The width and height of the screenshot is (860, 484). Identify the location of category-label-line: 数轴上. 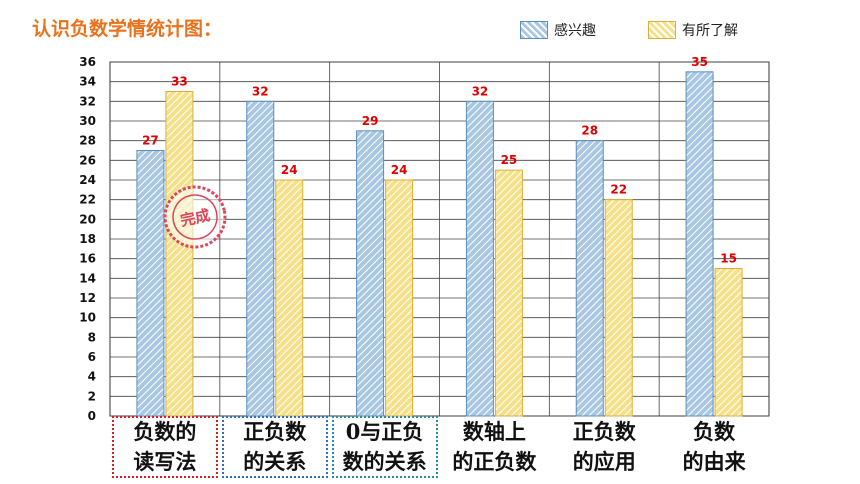
(494, 431).